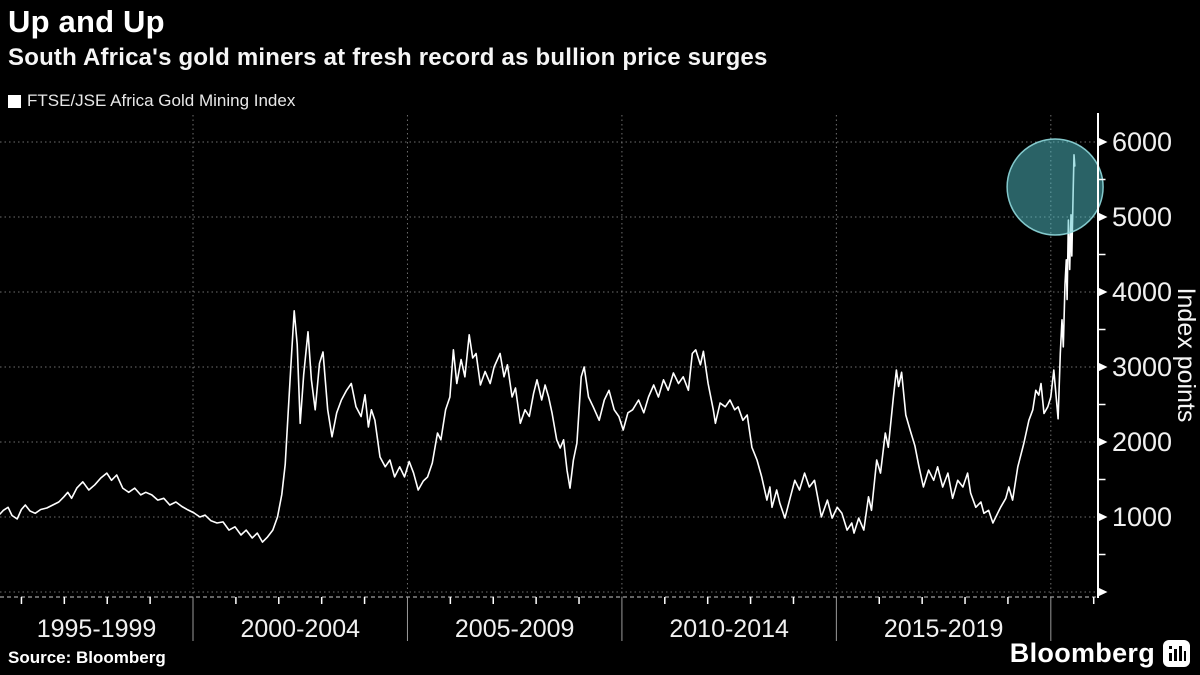  I want to click on bloomberg-logo: Bloomberg, so click(1100, 653).